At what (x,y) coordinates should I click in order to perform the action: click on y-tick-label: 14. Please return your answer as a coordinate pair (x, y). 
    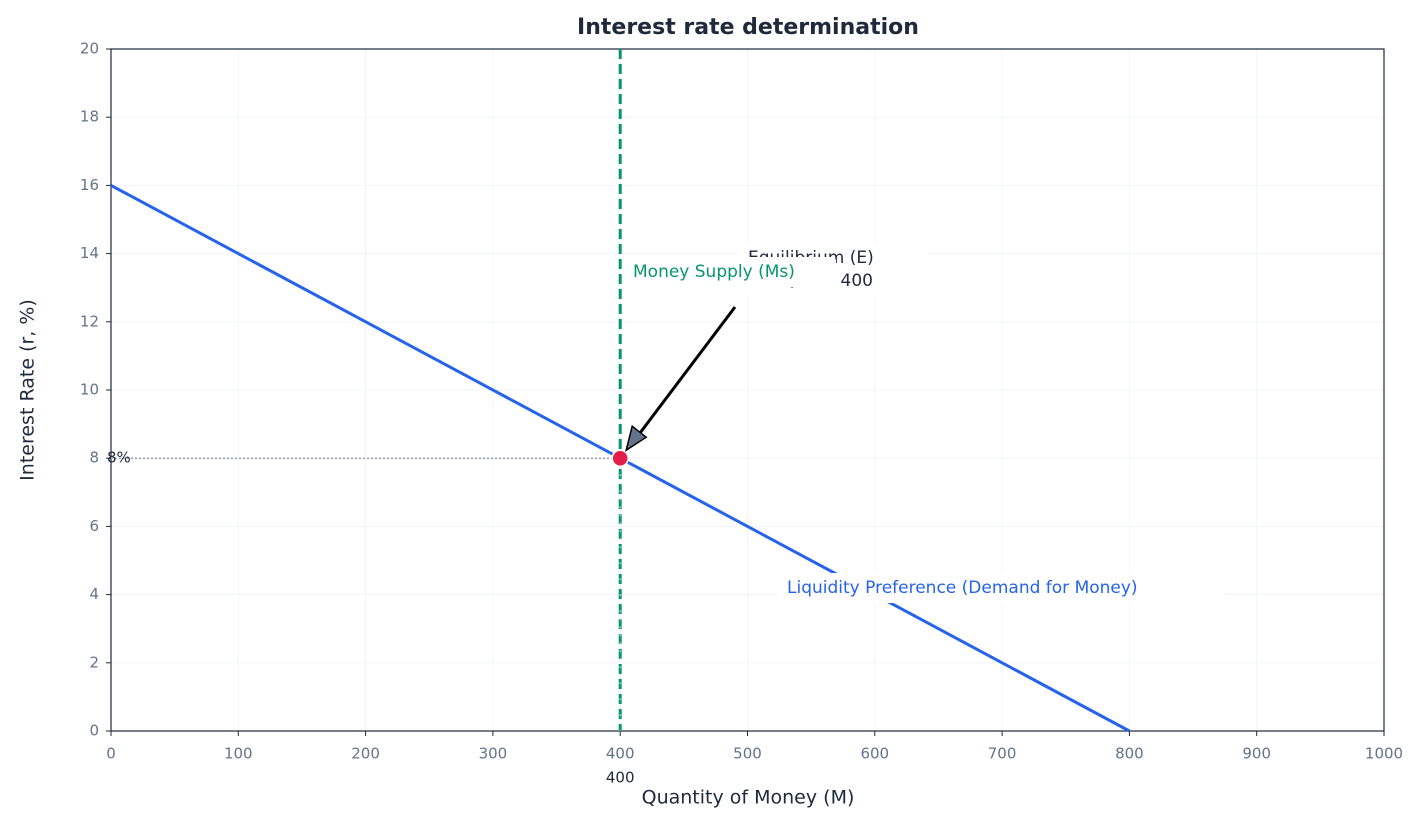
    Looking at the image, I should click on (89, 253).